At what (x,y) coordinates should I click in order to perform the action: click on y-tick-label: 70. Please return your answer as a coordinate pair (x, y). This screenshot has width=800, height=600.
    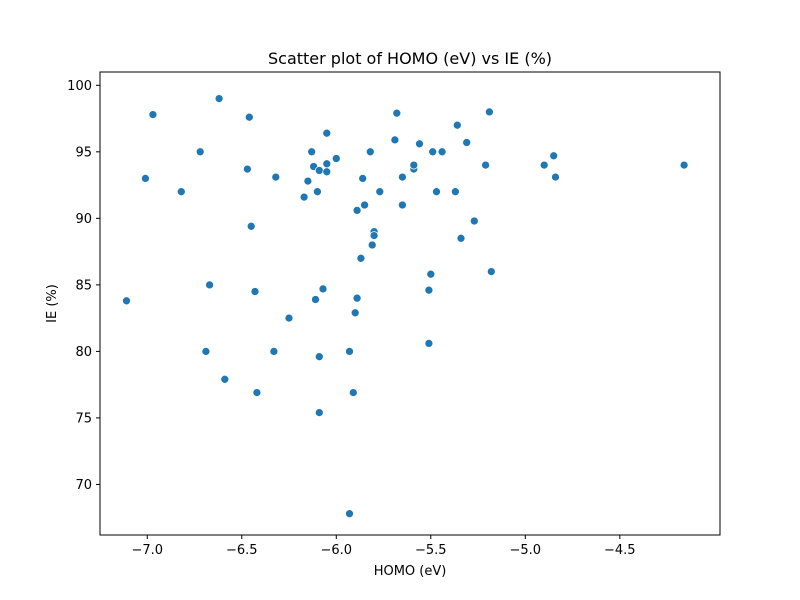
    Looking at the image, I should click on (83, 485).